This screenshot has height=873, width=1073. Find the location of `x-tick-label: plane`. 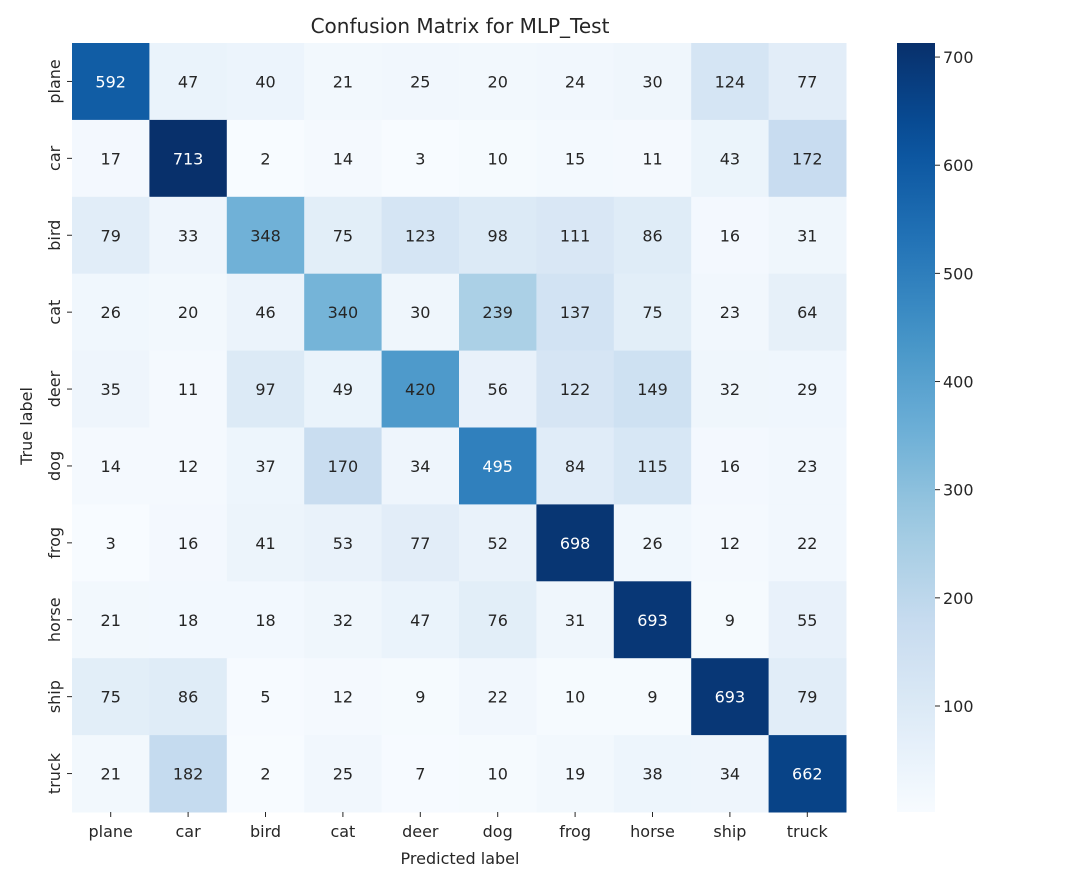

x-tick-label: plane is located at coordinates (111, 831).